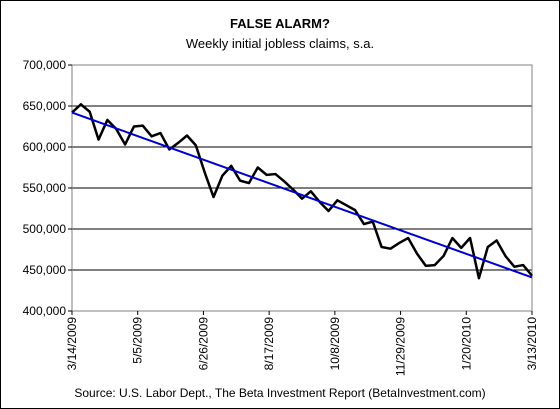  What do you see at coordinates (280, 43) in the screenshot?
I see `chart-subtitle: Weekly initial jobless claims, s.a.` at bounding box center [280, 43].